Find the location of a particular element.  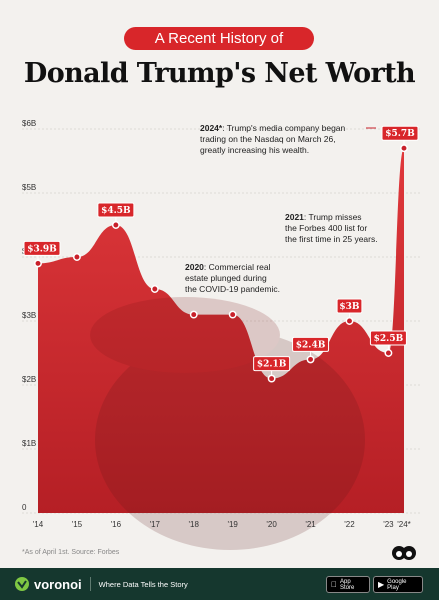

google-play-badge: ▶ Google Play is located at coordinates (398, 584).